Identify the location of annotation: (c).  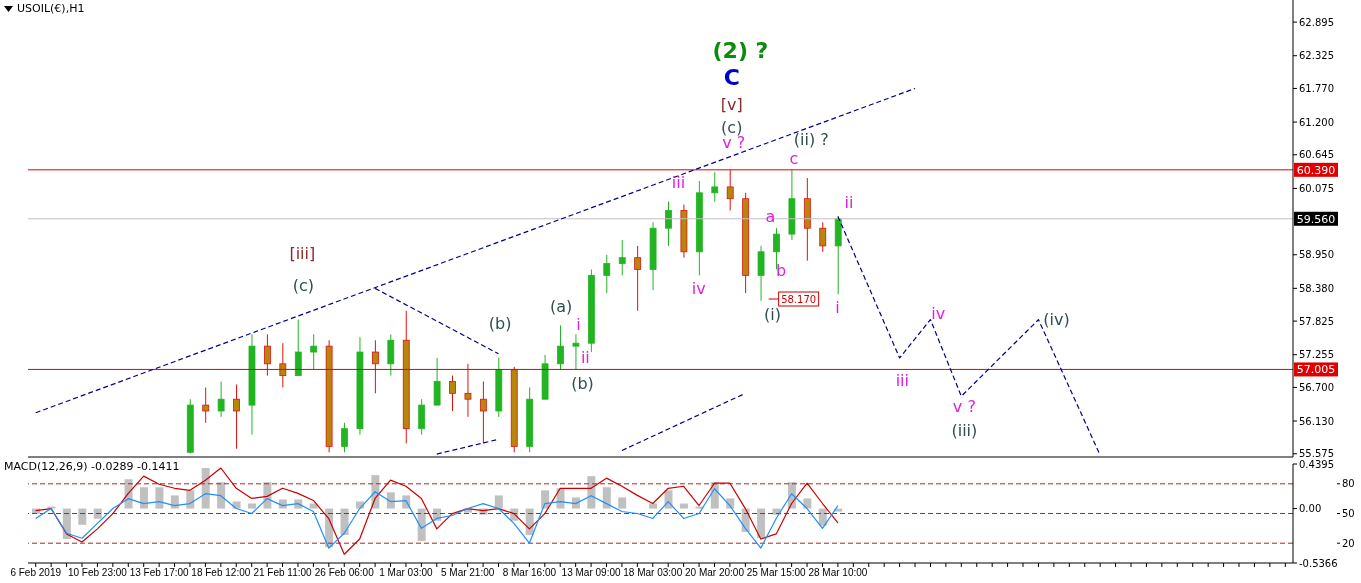
(303, 285).